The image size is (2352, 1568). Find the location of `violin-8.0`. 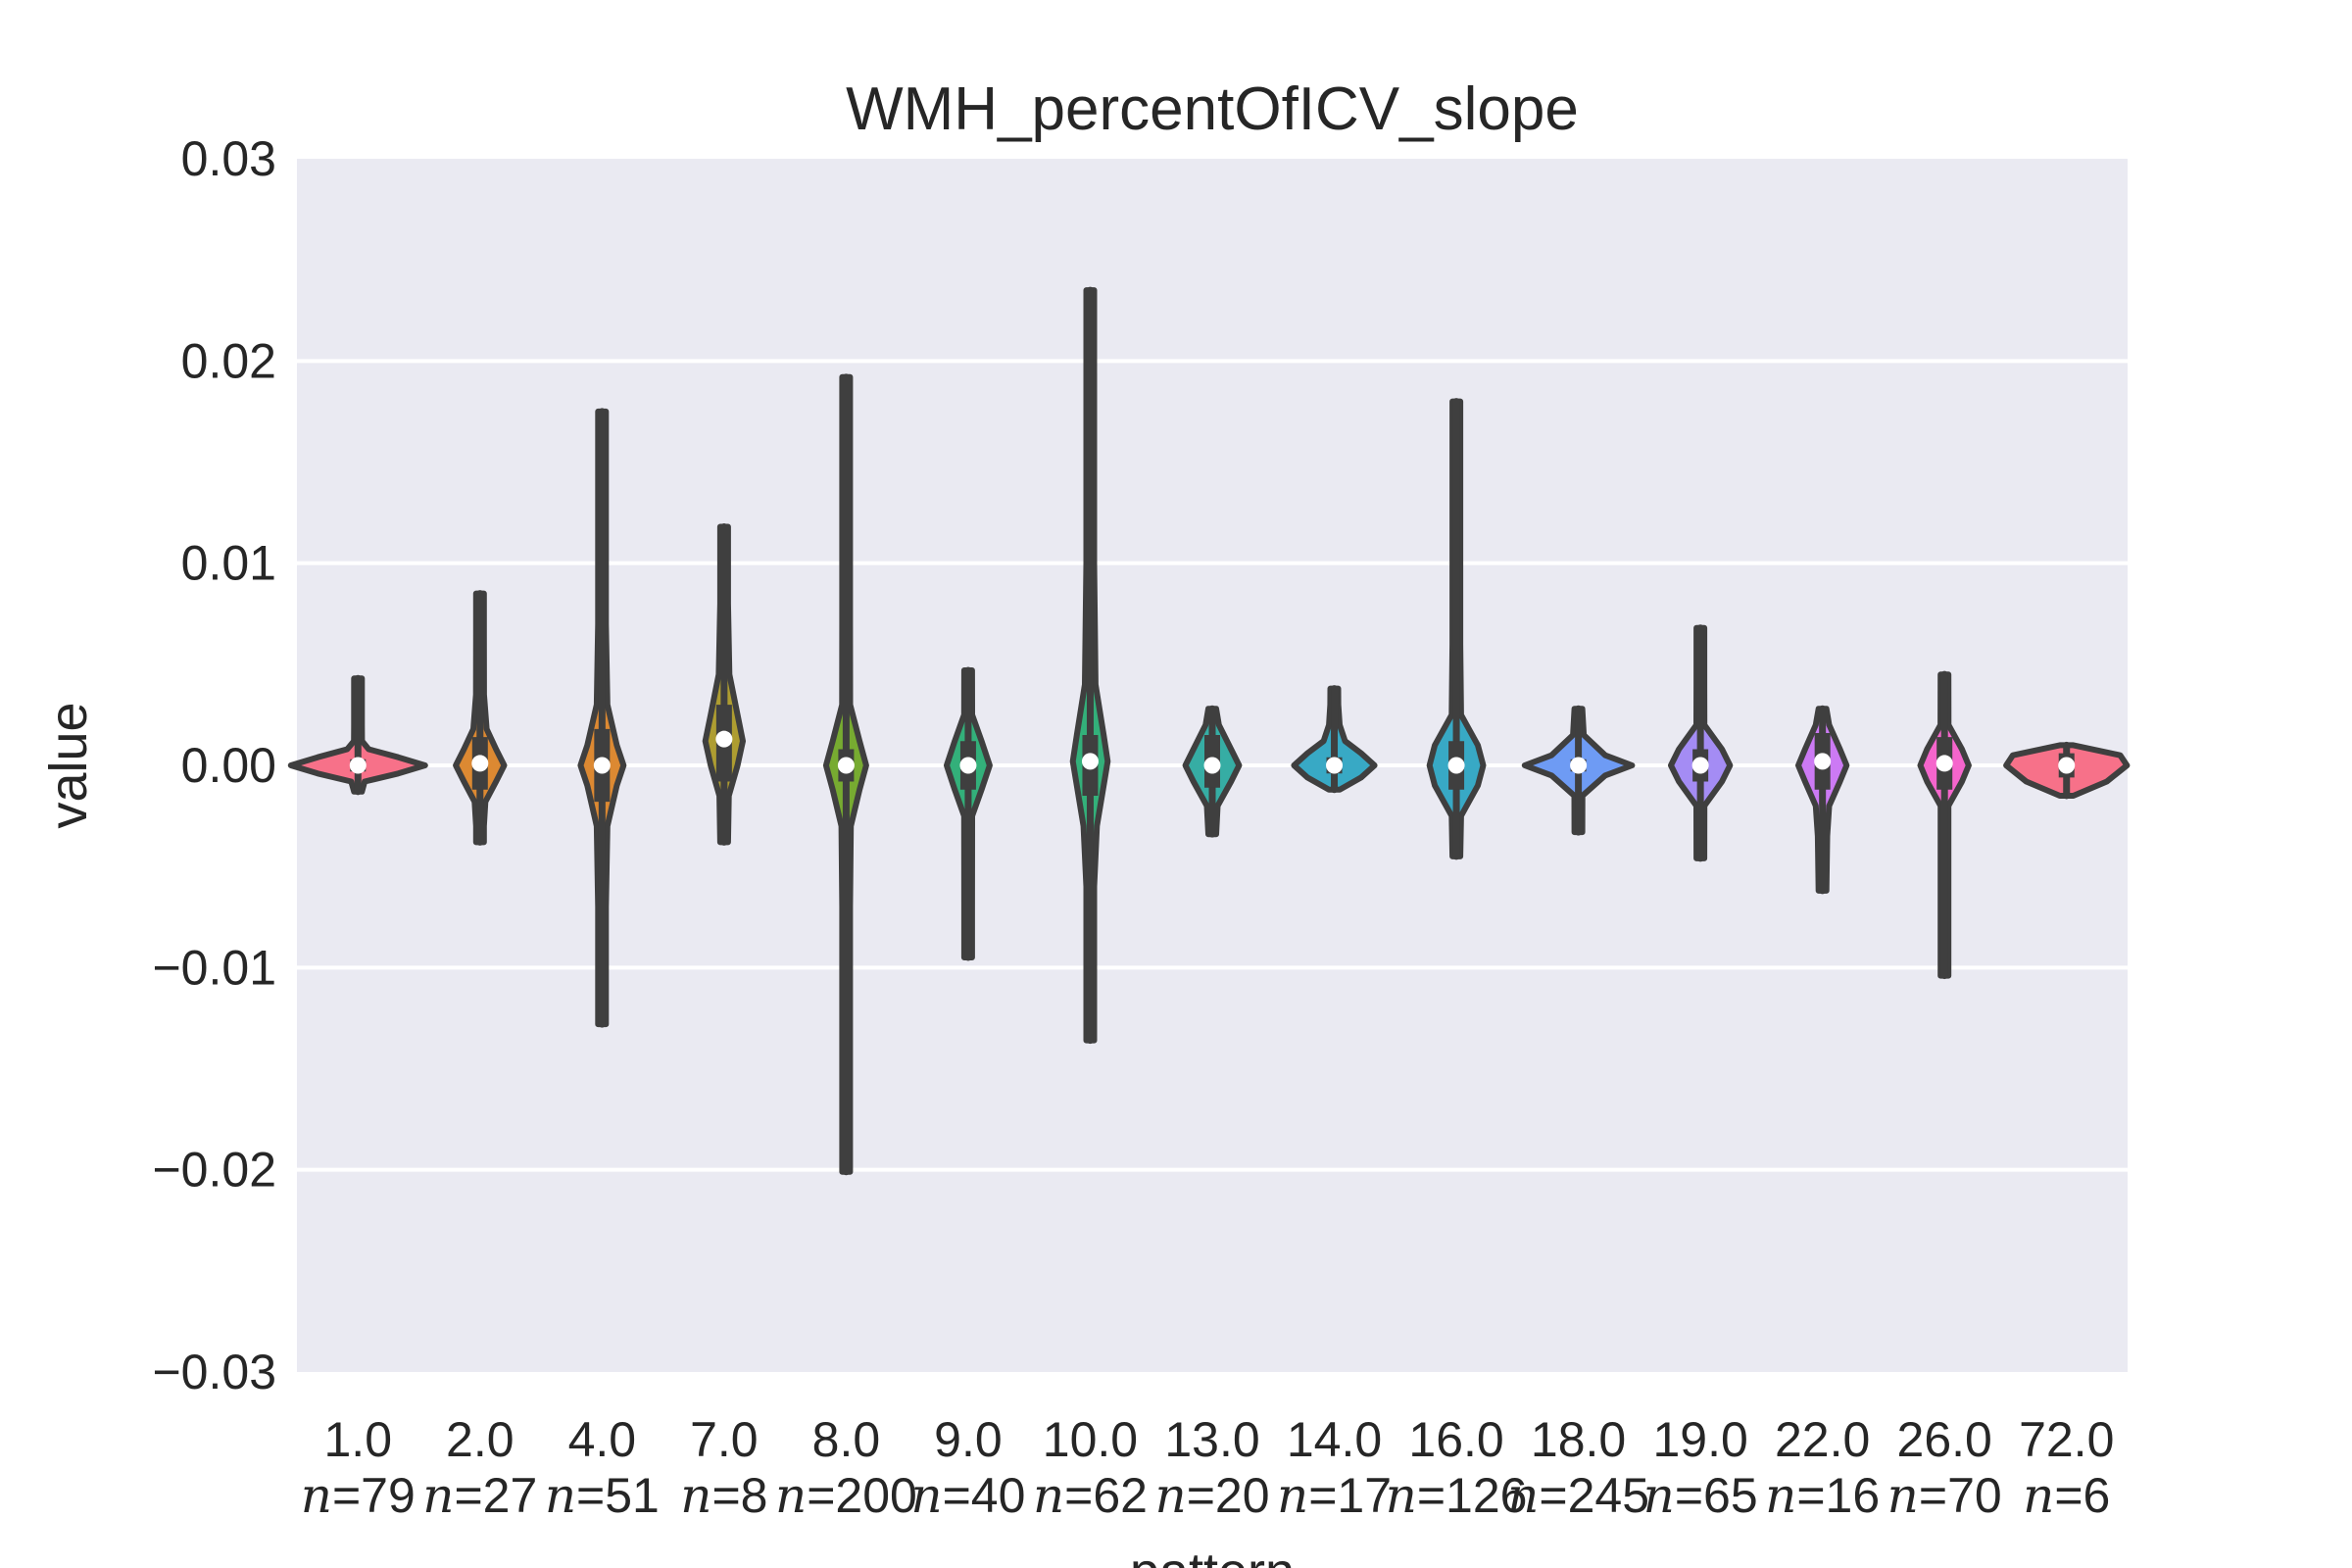

violin-8.0 is located at coordinates (845, 774).